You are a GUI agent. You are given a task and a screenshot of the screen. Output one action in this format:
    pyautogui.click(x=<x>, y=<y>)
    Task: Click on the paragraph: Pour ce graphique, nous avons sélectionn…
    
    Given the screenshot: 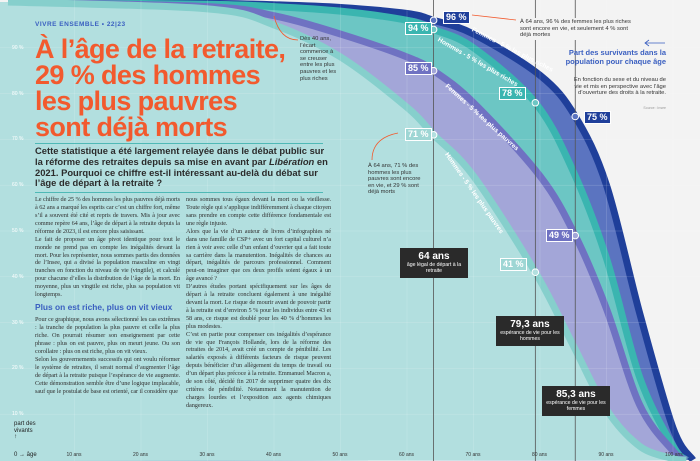 What is the action you would take?
    pyautogui.click(x=107, y=336)
    